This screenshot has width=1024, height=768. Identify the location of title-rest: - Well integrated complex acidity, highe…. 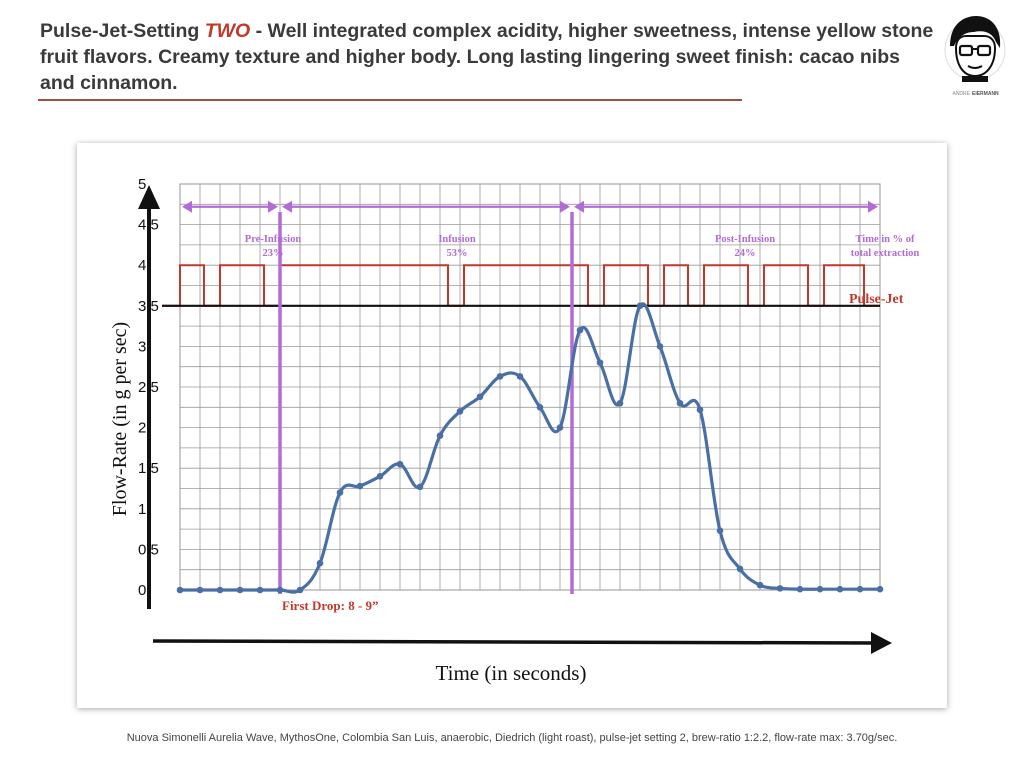
(487, 57).